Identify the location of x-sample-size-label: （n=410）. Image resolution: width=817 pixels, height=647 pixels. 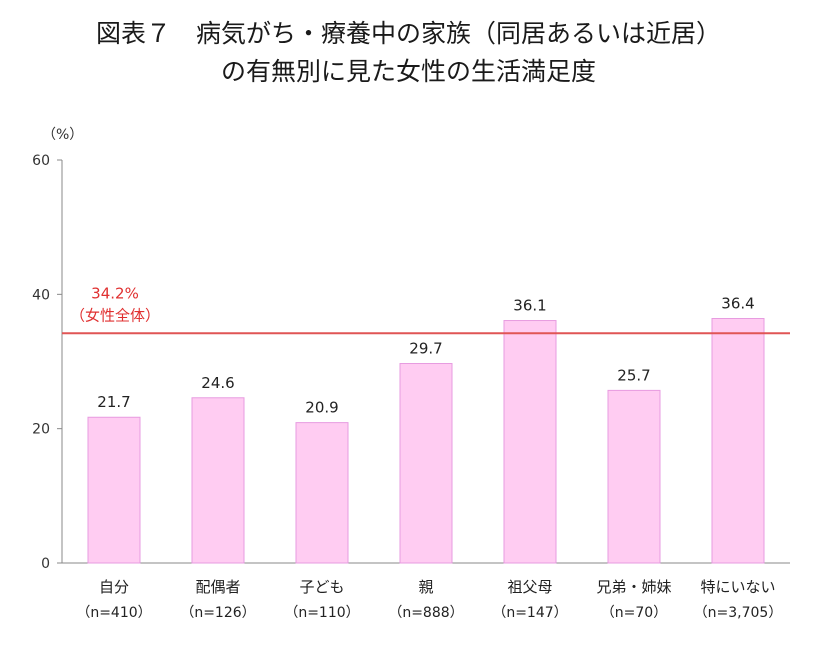
(113, 613).